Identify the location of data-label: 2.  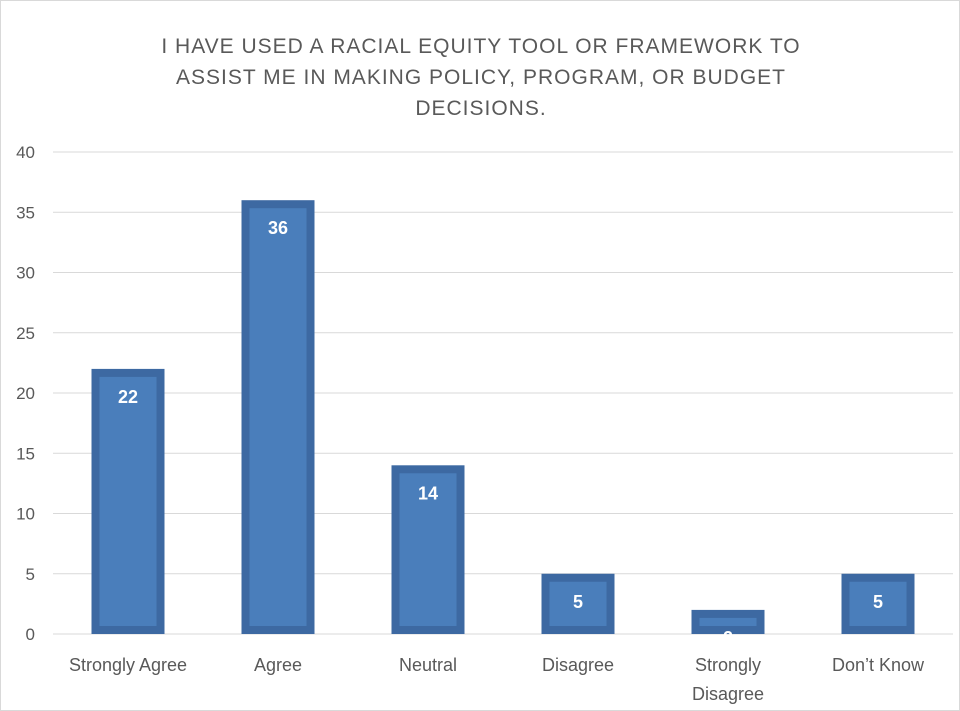
(728, 638).